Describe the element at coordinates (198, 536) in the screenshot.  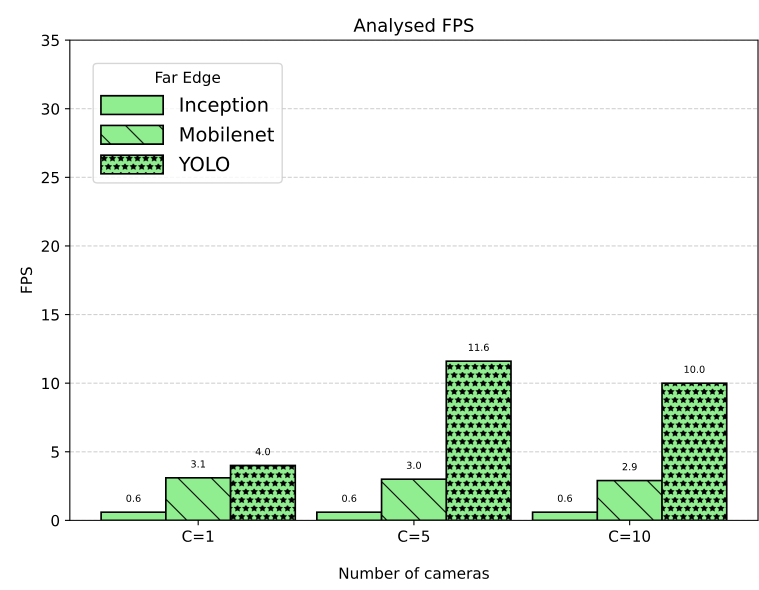
I see `x-tick-label: C=1` at that location.